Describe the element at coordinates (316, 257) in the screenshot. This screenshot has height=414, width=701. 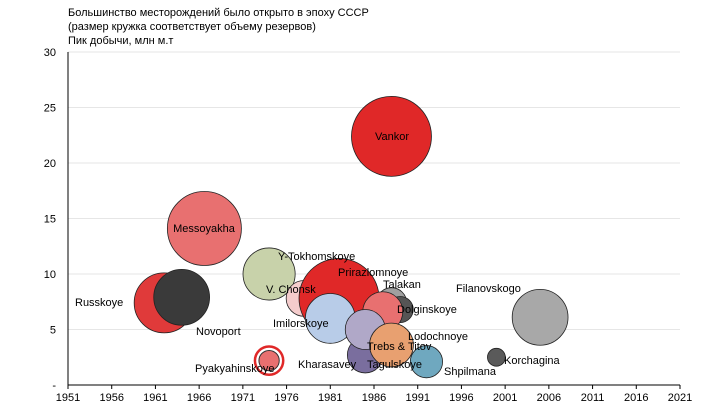
I see `bubble-label: Y-Tokhomskoye` at that location.